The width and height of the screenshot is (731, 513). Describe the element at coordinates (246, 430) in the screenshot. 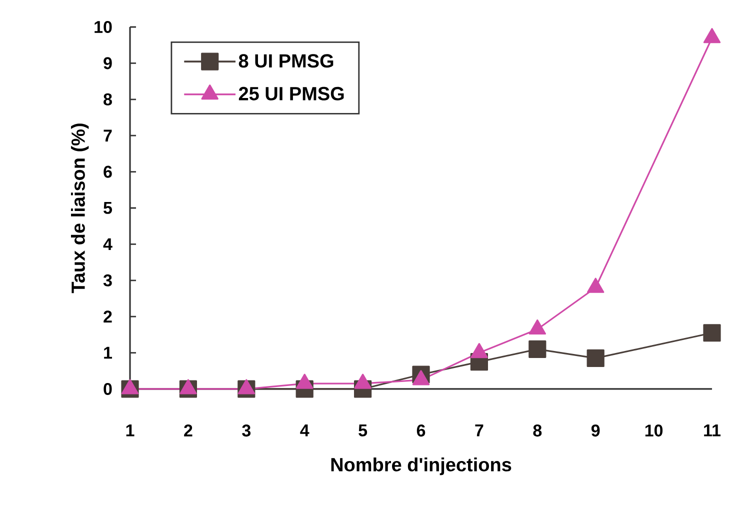

I see `x-tick-label: 3` at that location.